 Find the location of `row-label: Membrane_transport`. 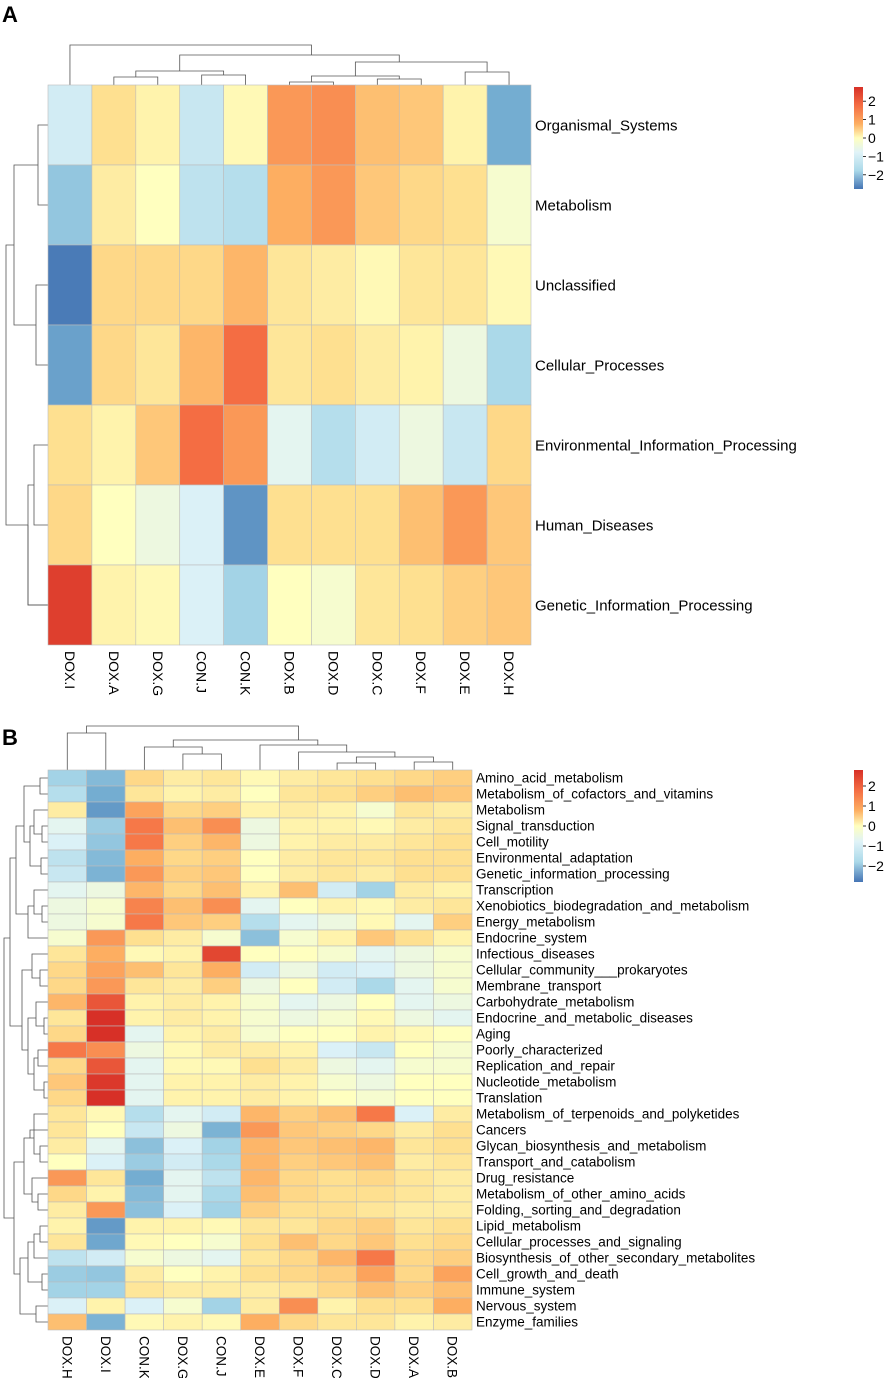

row-label: Membrane_transport is located at coordinates (539, 986).